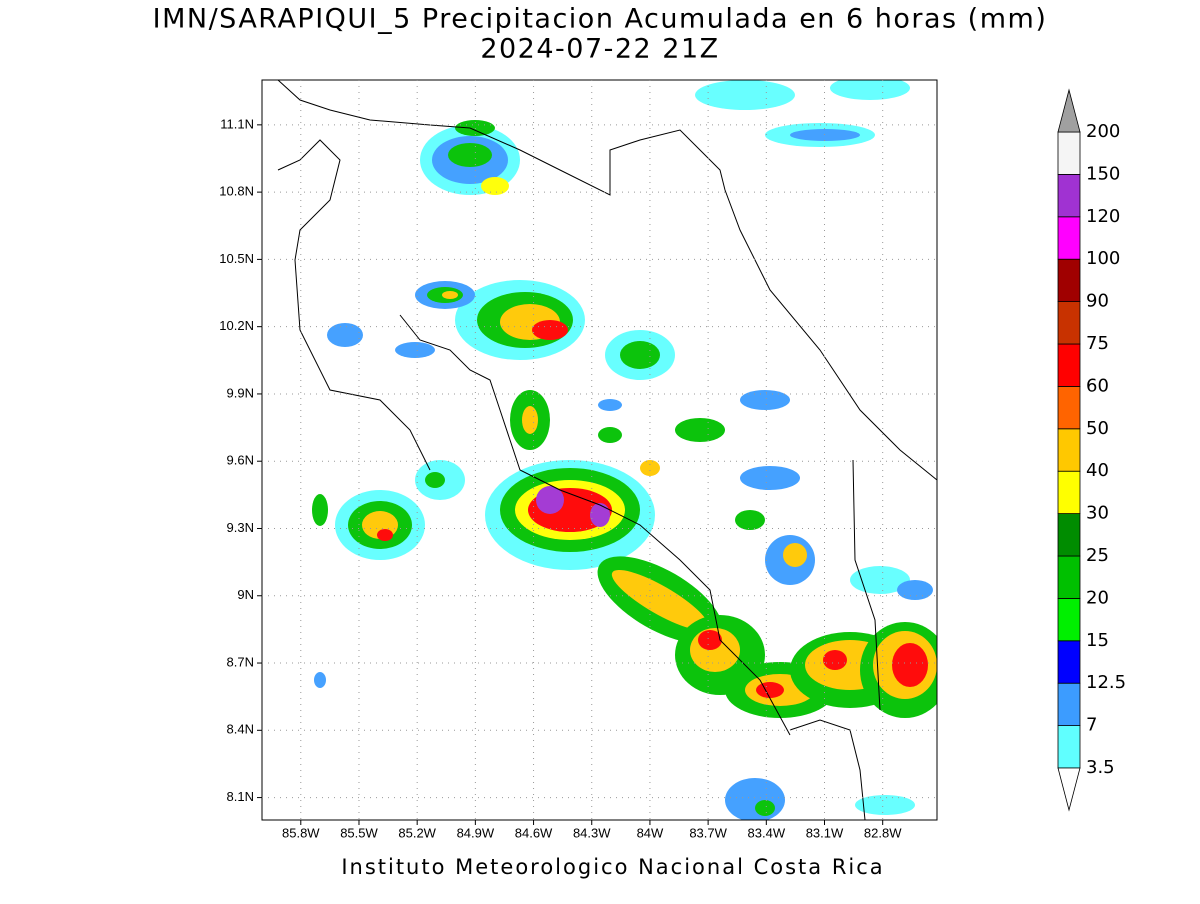 This screenshot has height=904, width=1200. I want to click on y-tick-label: 11.1N, so click(237, 123).